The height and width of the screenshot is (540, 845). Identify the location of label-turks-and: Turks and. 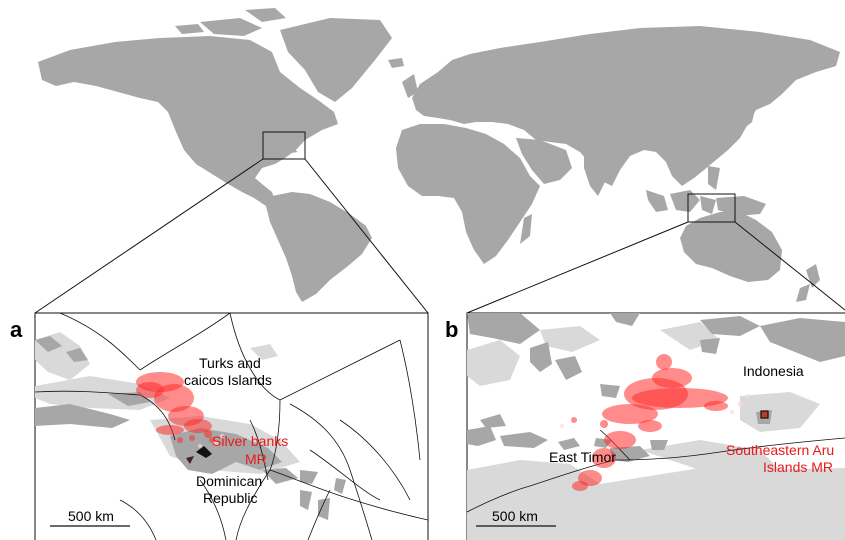
(230, 363).